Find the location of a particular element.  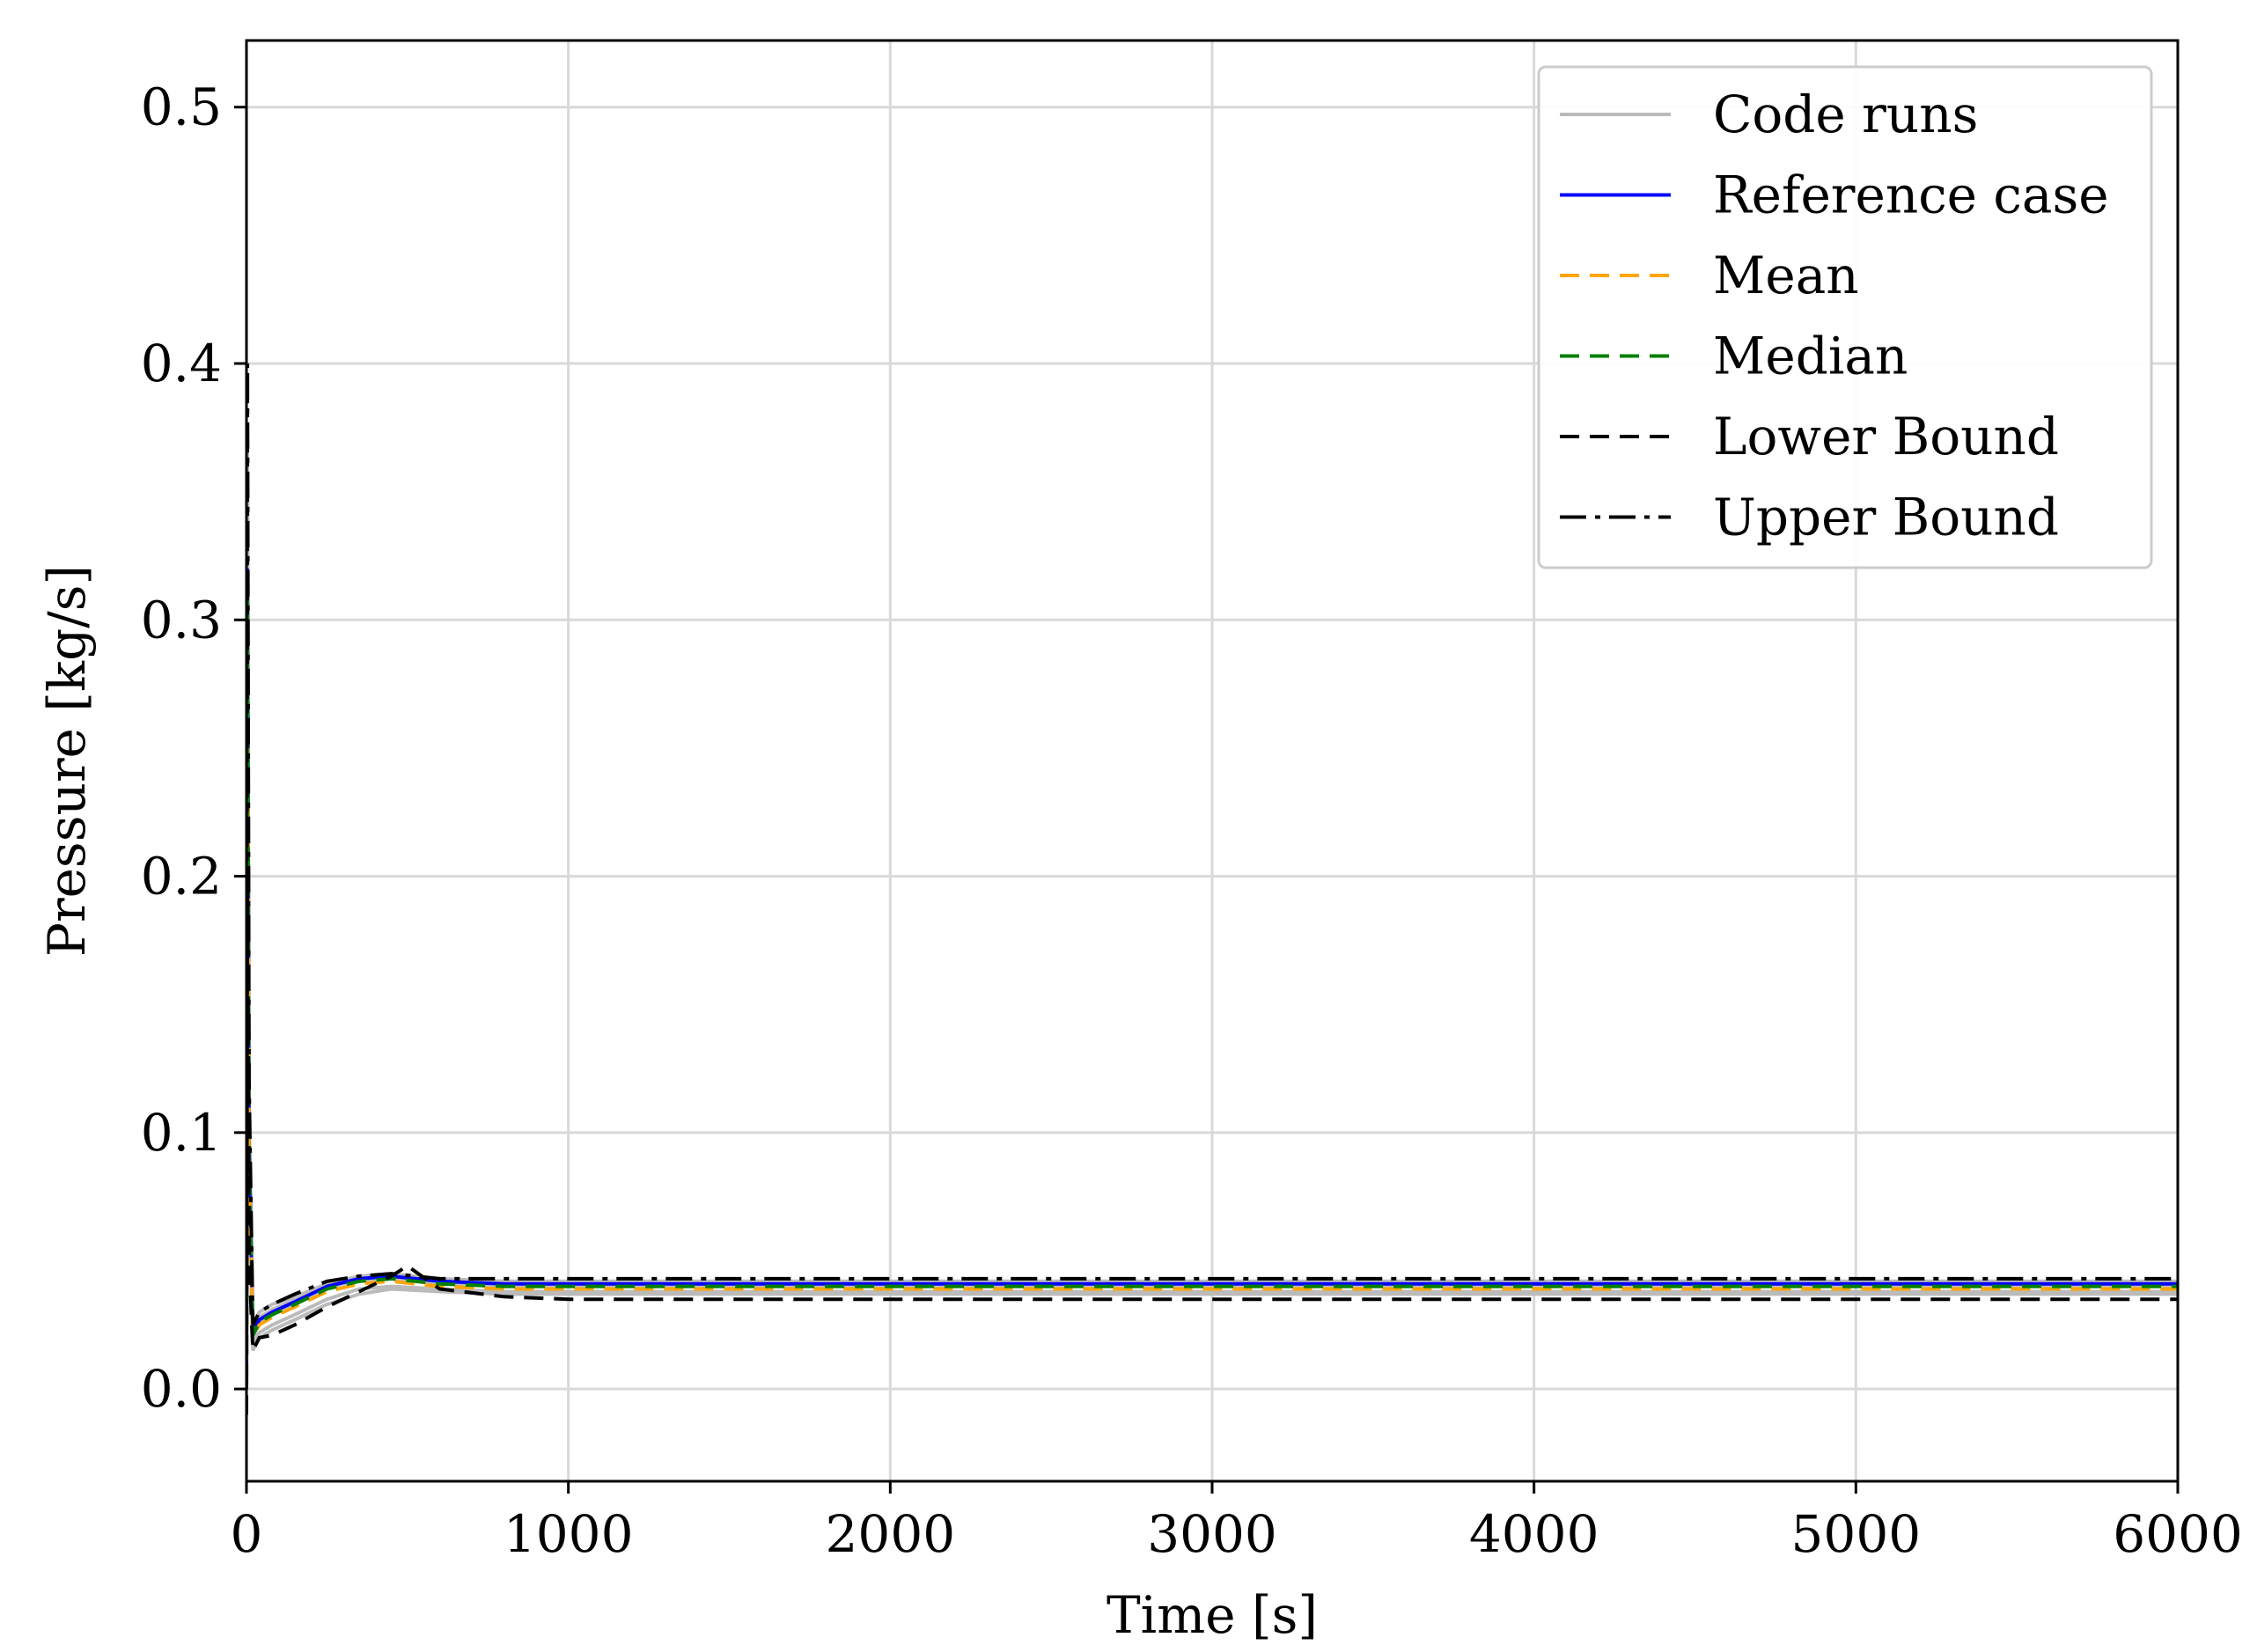

legend-label: Code runs is located at coordinates (1845, 114).